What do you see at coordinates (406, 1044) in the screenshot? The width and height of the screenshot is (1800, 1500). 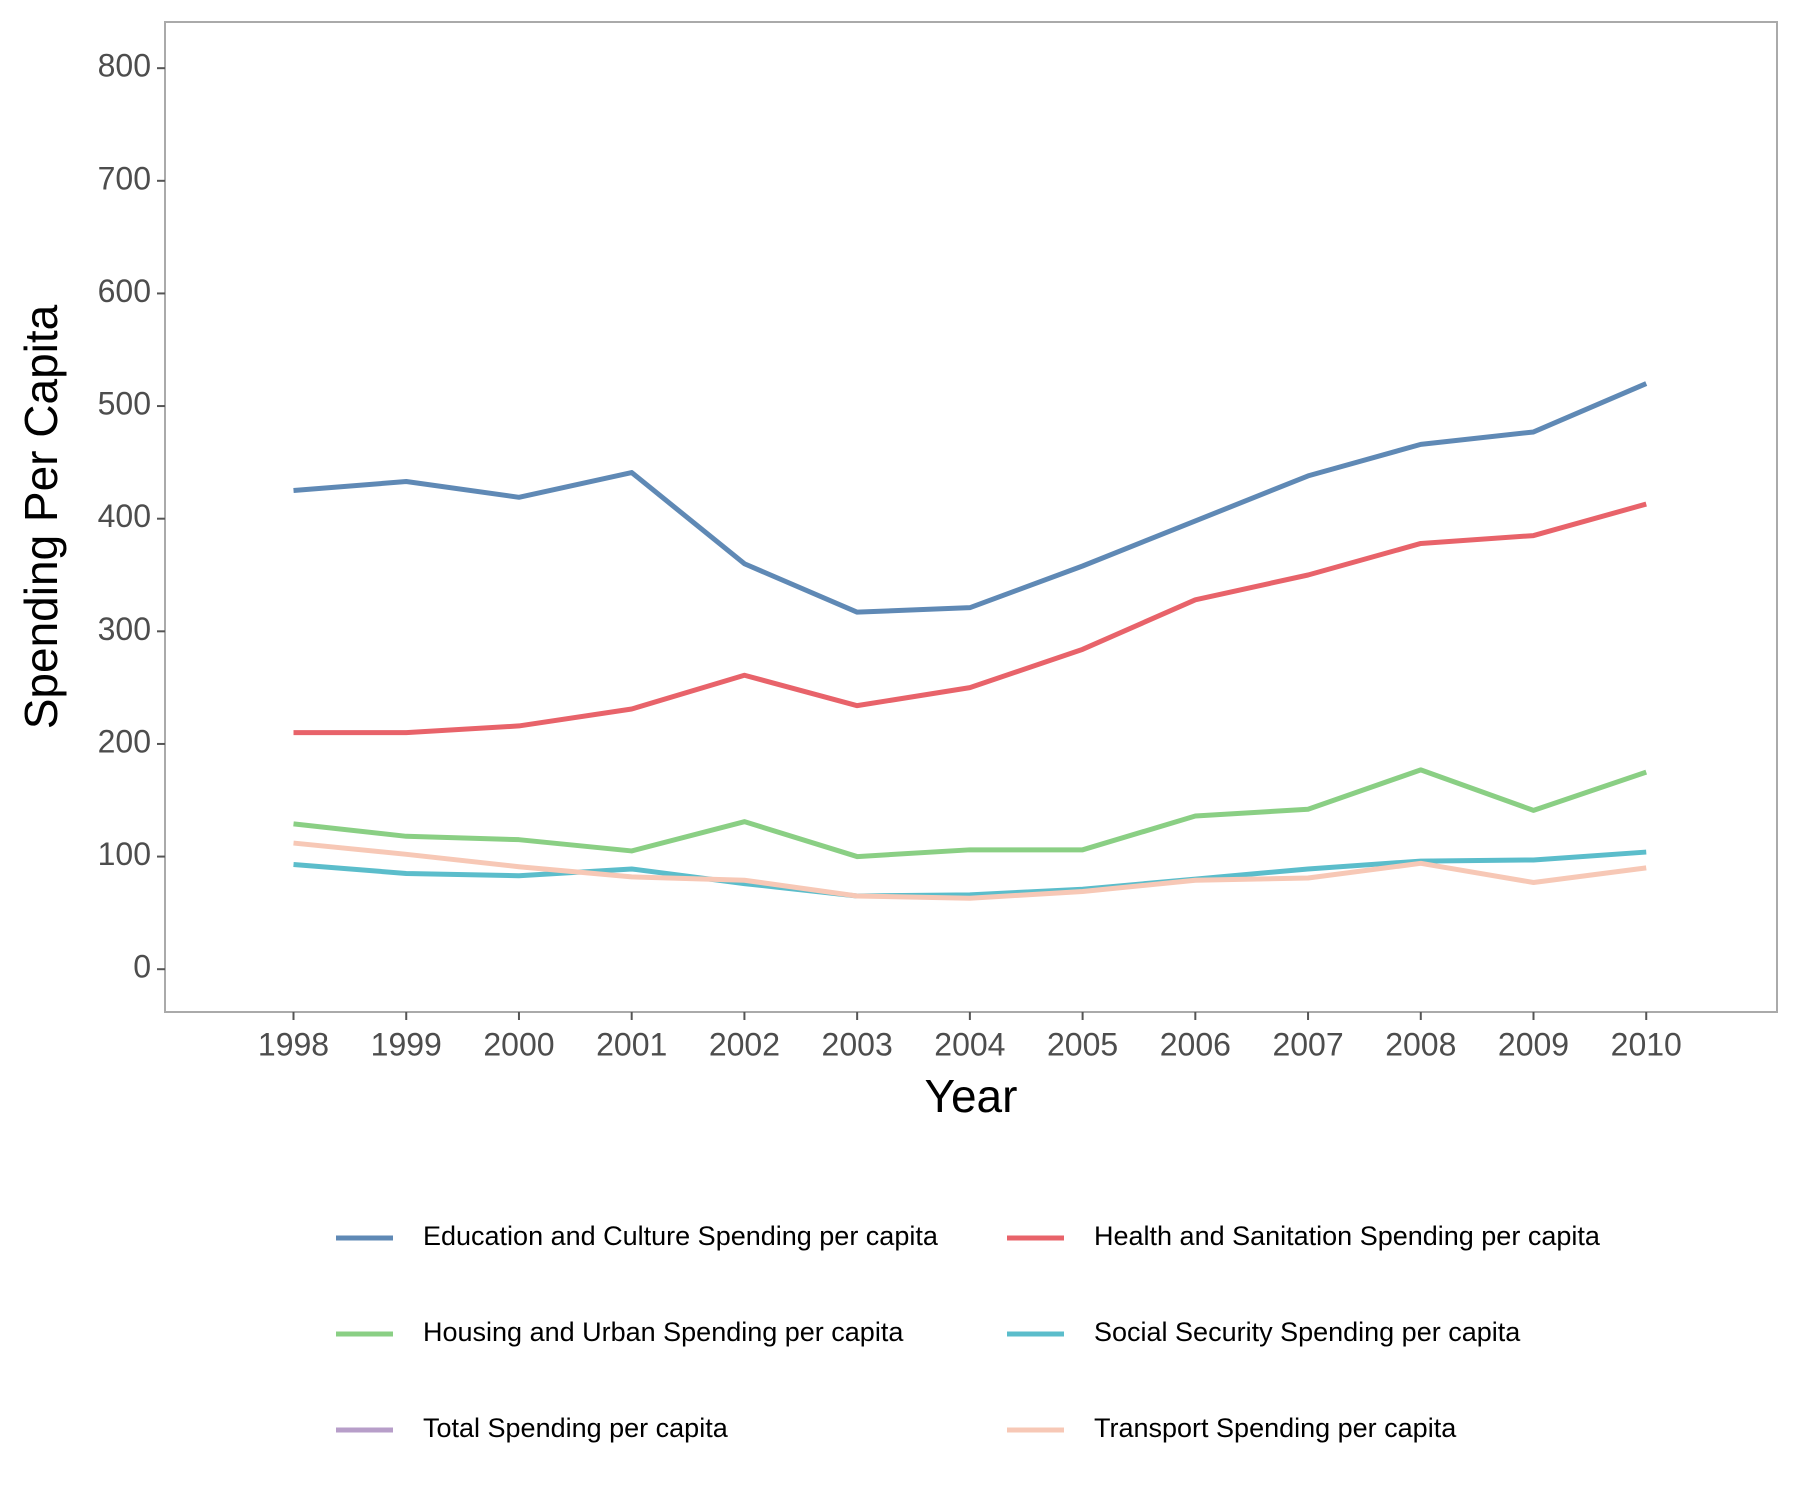 I see `x-tick-label: 1999` at bounding box center [406, 1044].